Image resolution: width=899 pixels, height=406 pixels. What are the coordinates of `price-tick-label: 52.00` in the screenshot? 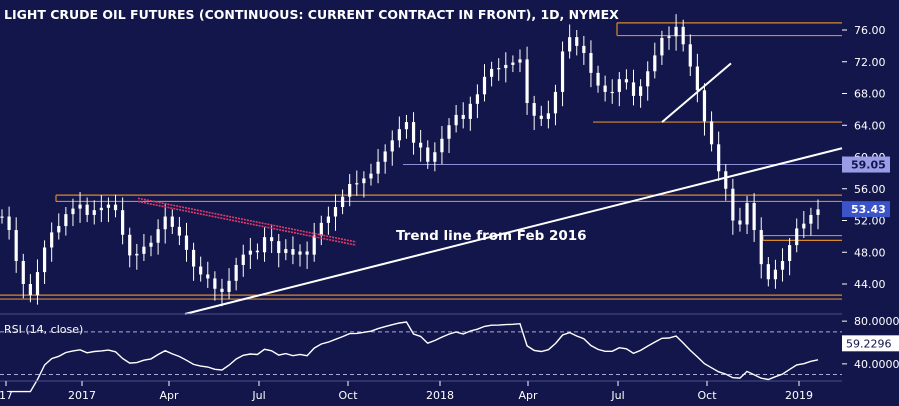 It's located at (870, 221).